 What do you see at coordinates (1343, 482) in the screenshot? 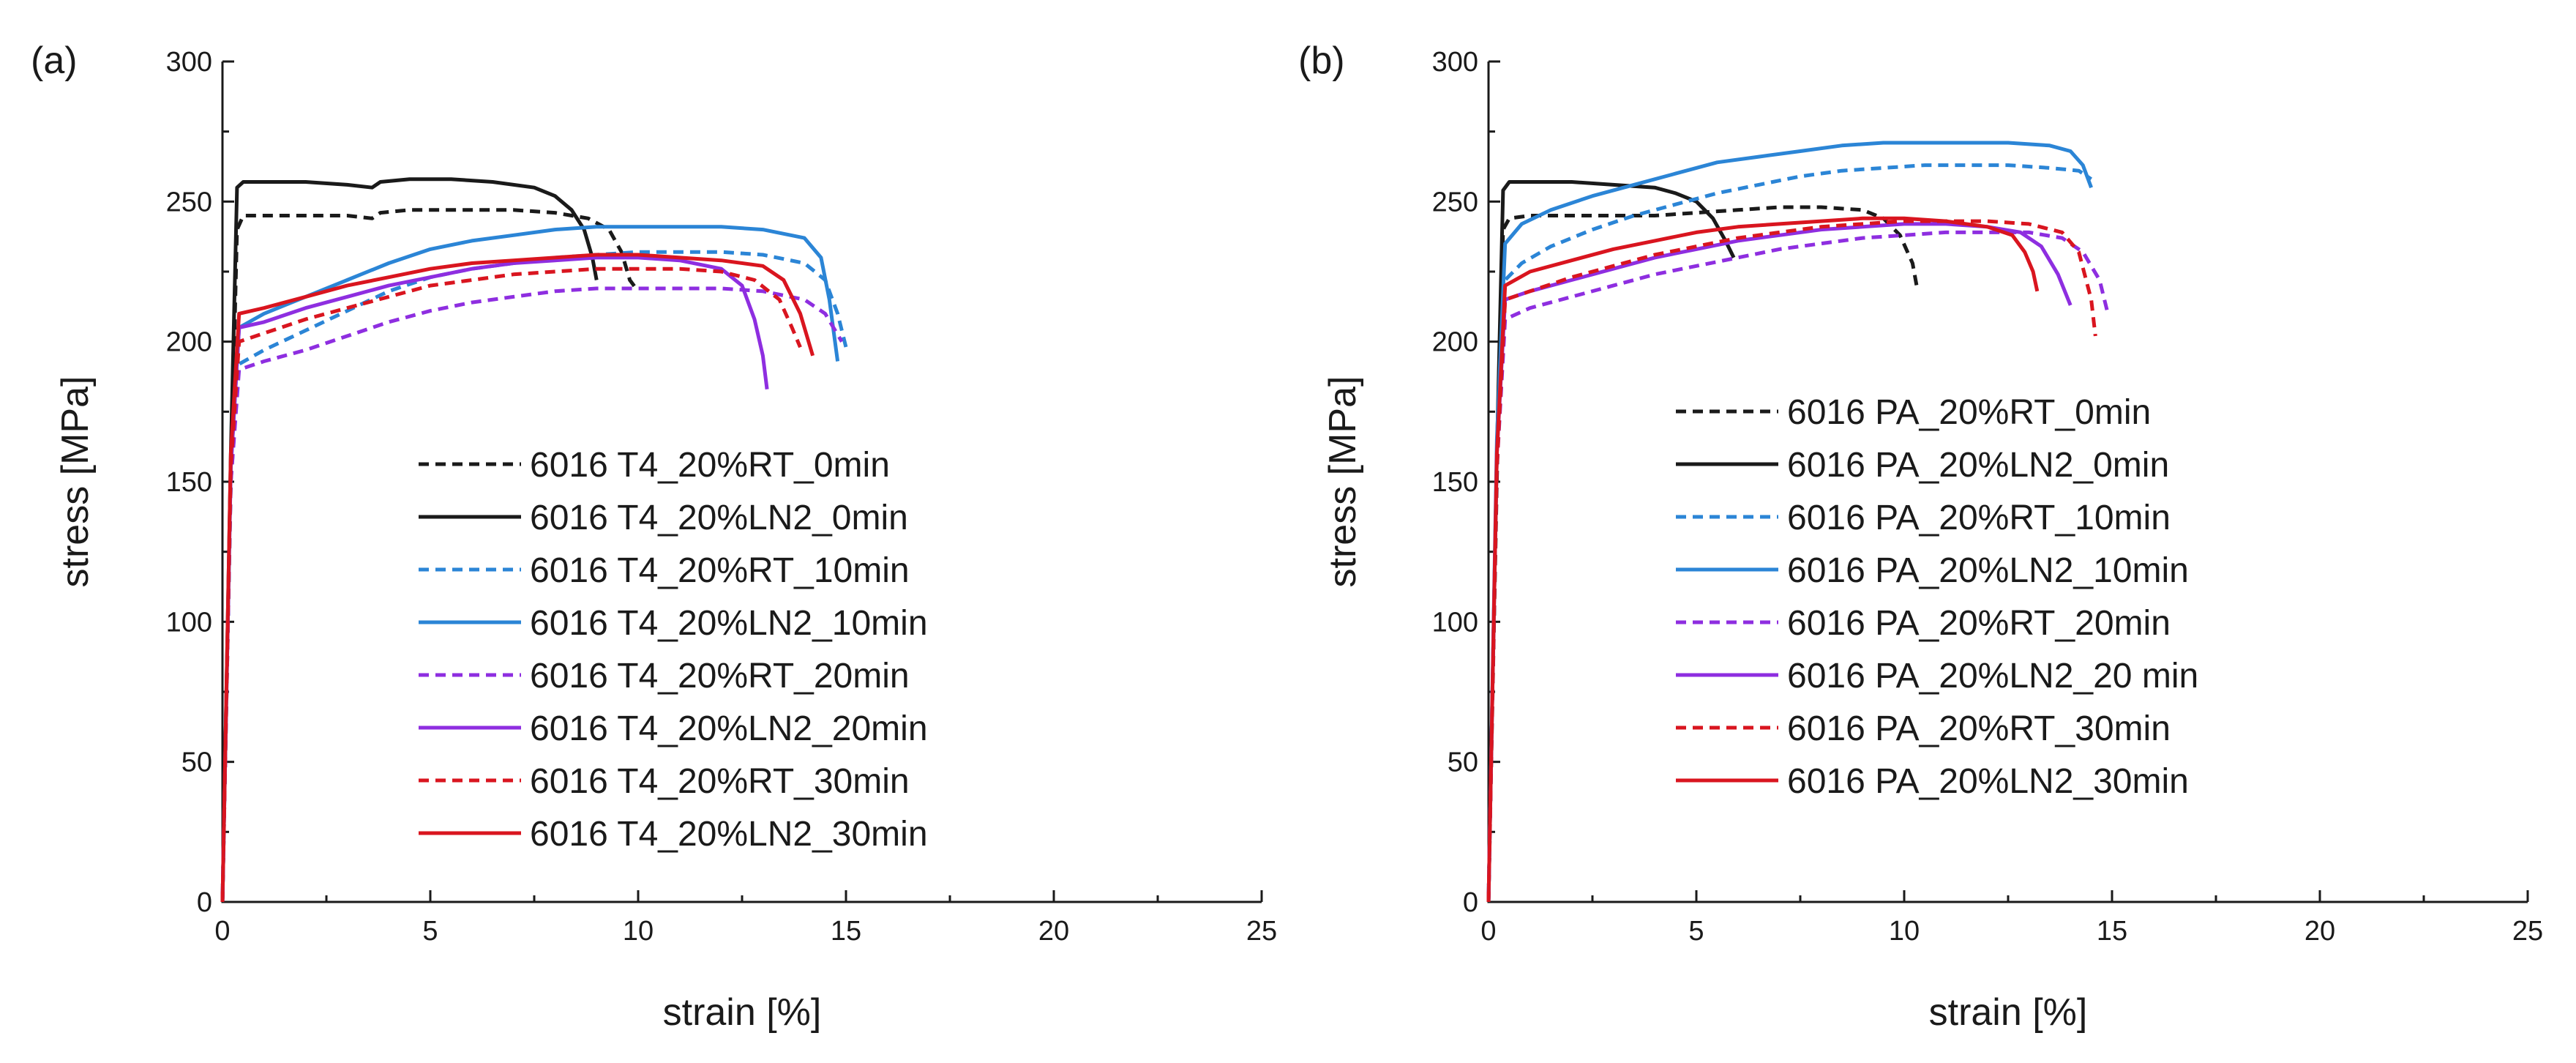
I see `panel-b-y-axis-title: stress [MPa]` at bounding box center [1343, 482].